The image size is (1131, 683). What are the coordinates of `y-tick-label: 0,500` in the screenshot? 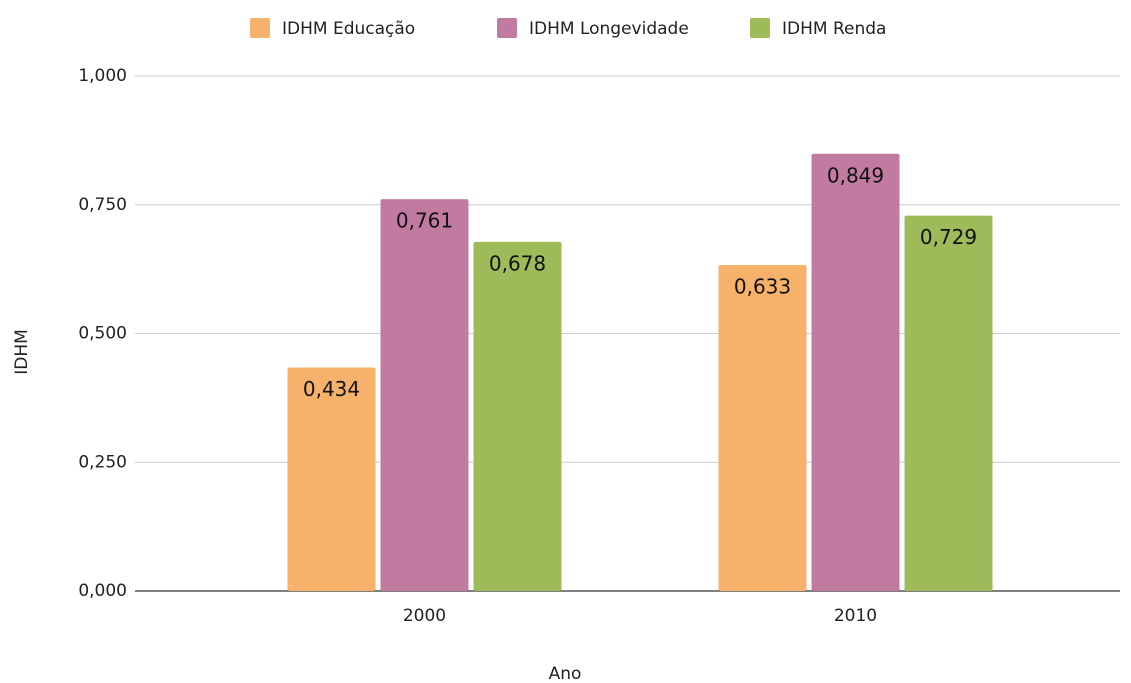 It's located at (102, 334).